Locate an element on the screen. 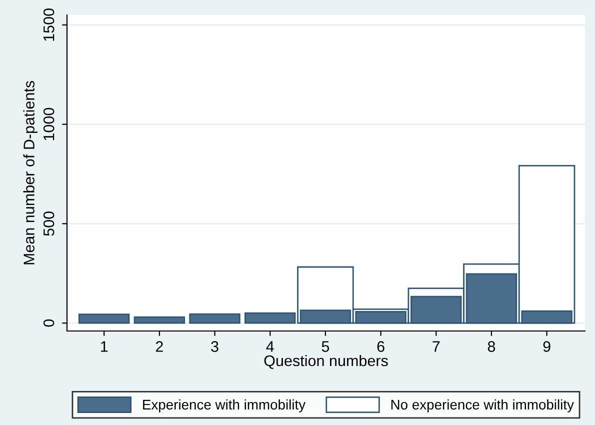 The height and width of the screenshot is (425, 595). legend-label: Experience with immobility is located at coordinates (224, 405).